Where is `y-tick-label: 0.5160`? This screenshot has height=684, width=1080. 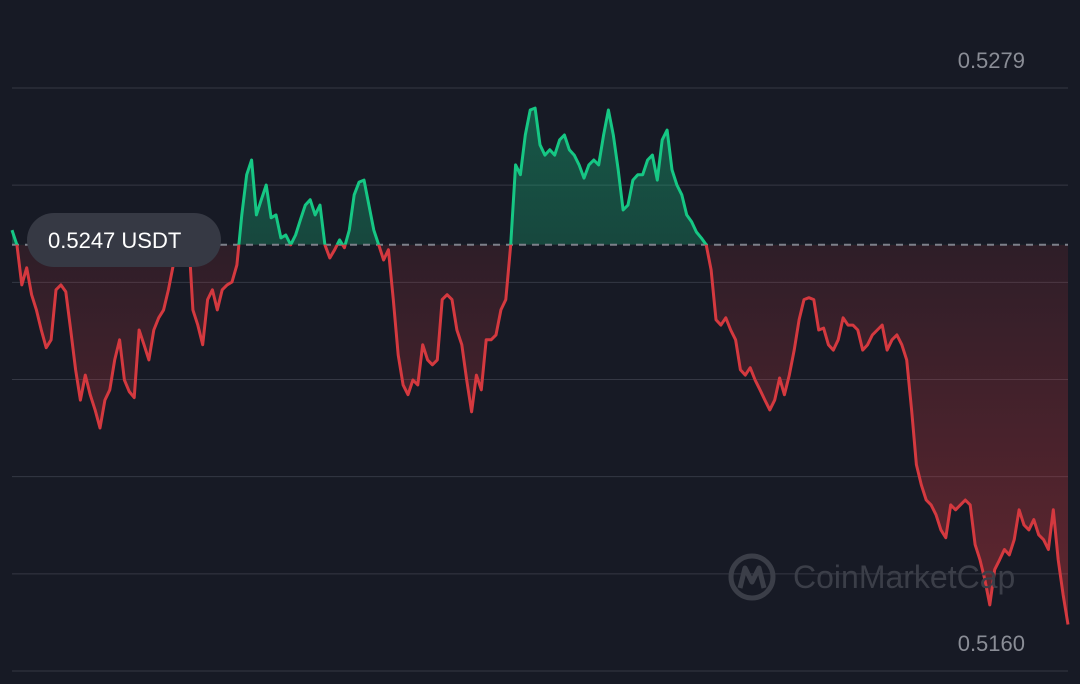 y-tick-label: 0.5160 is located at coordinates (991, 643).